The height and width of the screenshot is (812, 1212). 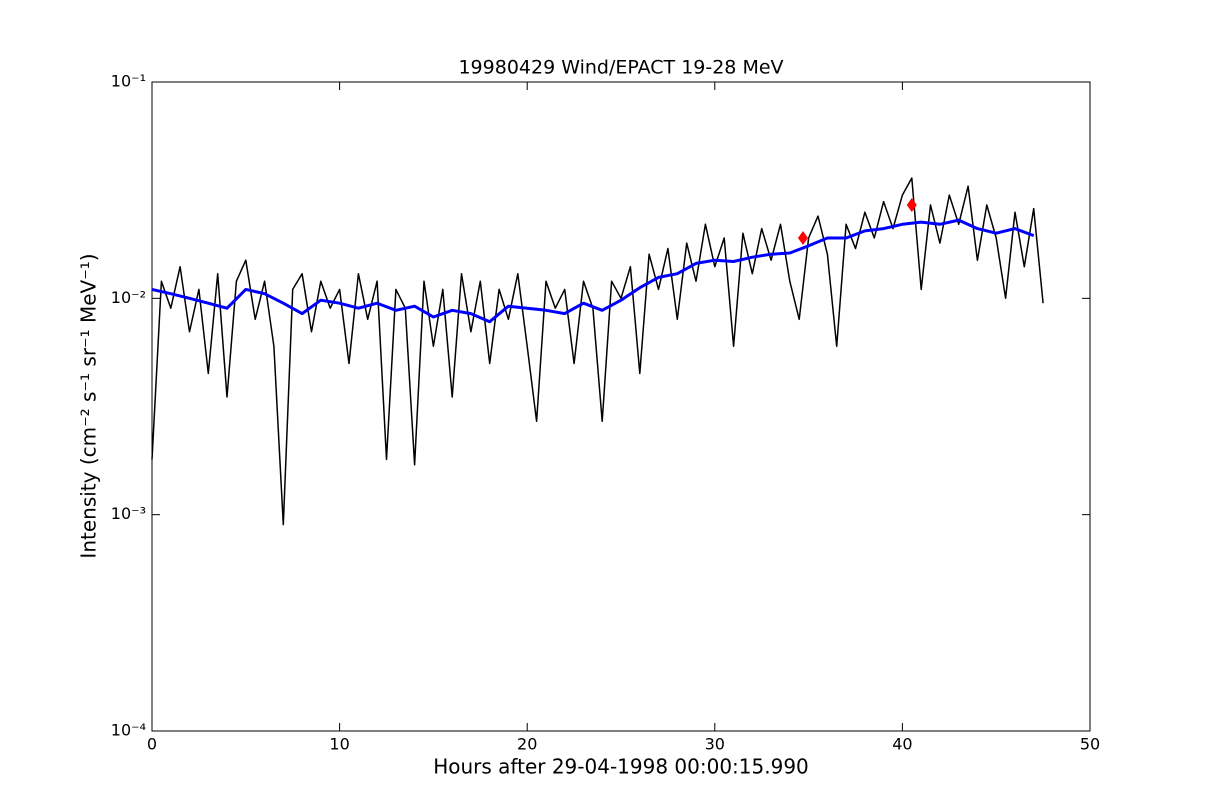 I want to click on x-tick-label: 50, so click(x=1090, y=744).